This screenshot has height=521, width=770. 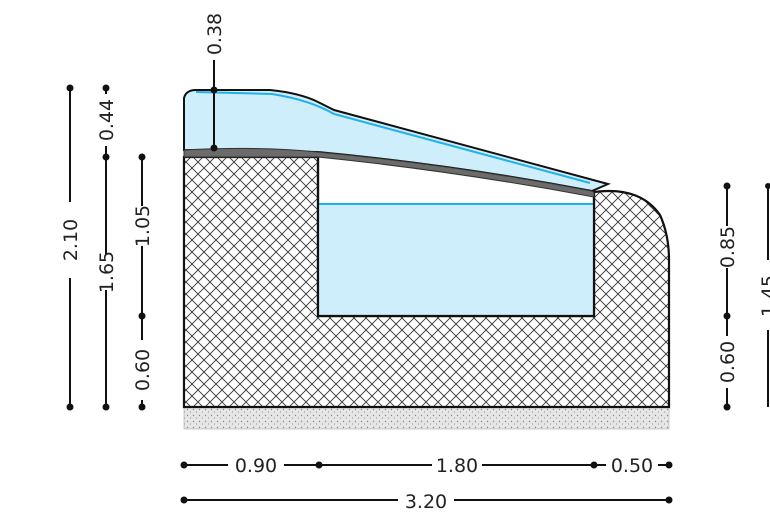 What do you see at coordinates (426, 466) in the screenshot?
I see `dim-horizontal-segments: 0.90 1.80 0.50` at bounding box center [426, 466].